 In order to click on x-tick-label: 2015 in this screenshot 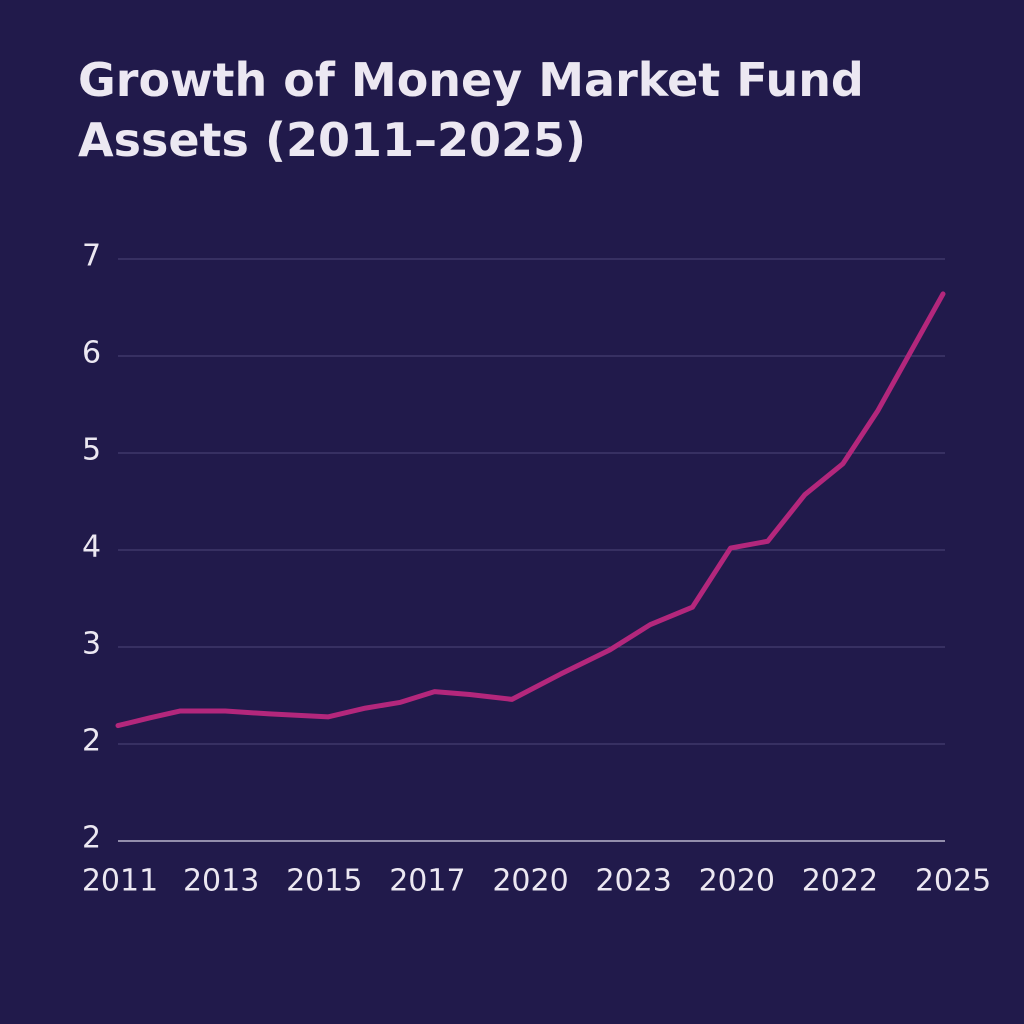, I will do `click(324, 881)`.